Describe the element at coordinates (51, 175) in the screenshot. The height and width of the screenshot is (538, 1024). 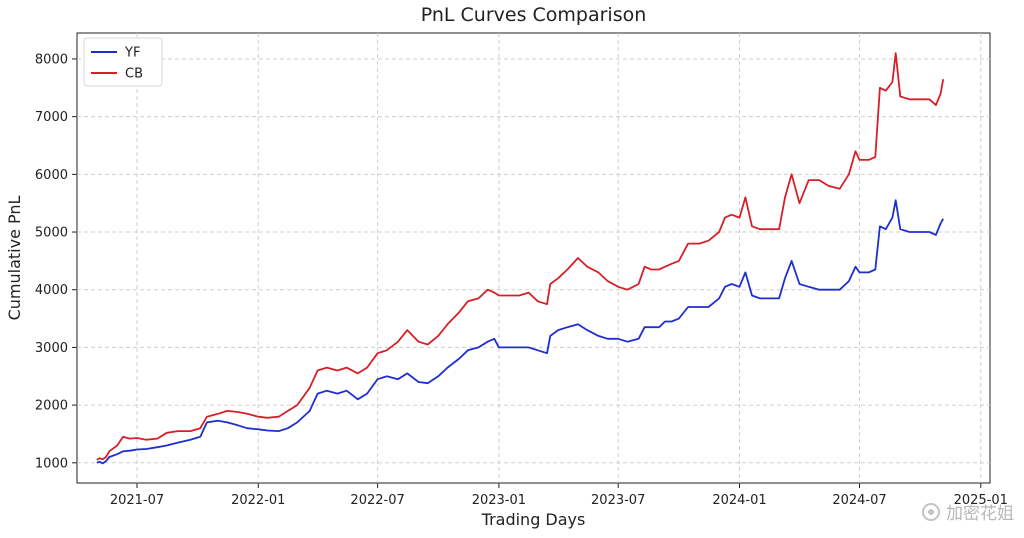
I see `y-tick-label: 6000` at that location.